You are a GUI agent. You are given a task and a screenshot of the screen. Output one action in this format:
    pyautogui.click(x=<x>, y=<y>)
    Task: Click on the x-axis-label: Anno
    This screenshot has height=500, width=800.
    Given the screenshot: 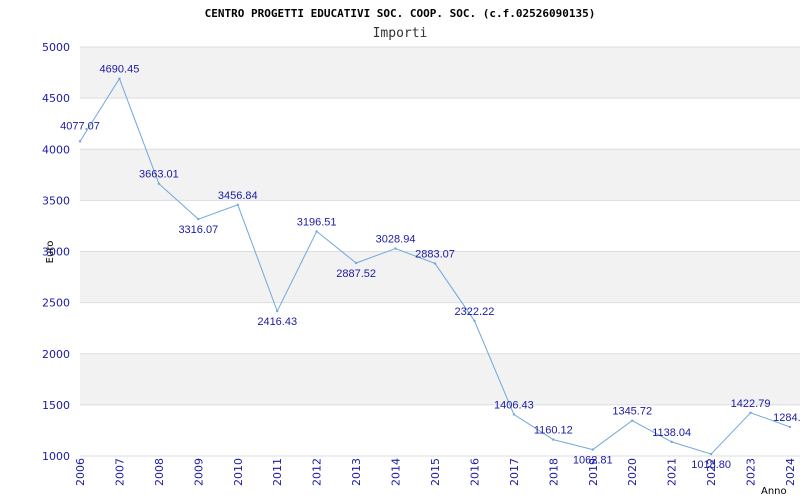 What is the action you would take?
    pyautogui.click(x=774, y=491)
    